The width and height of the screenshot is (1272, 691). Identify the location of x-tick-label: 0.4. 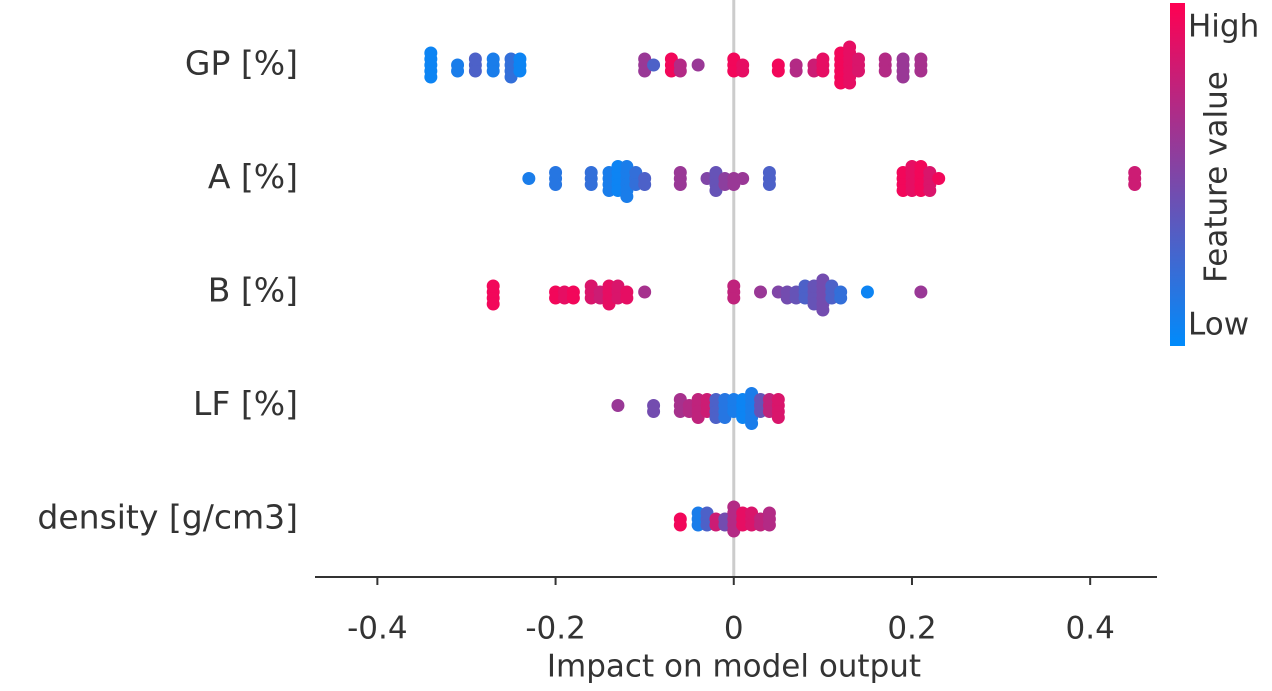
(1090, 629).